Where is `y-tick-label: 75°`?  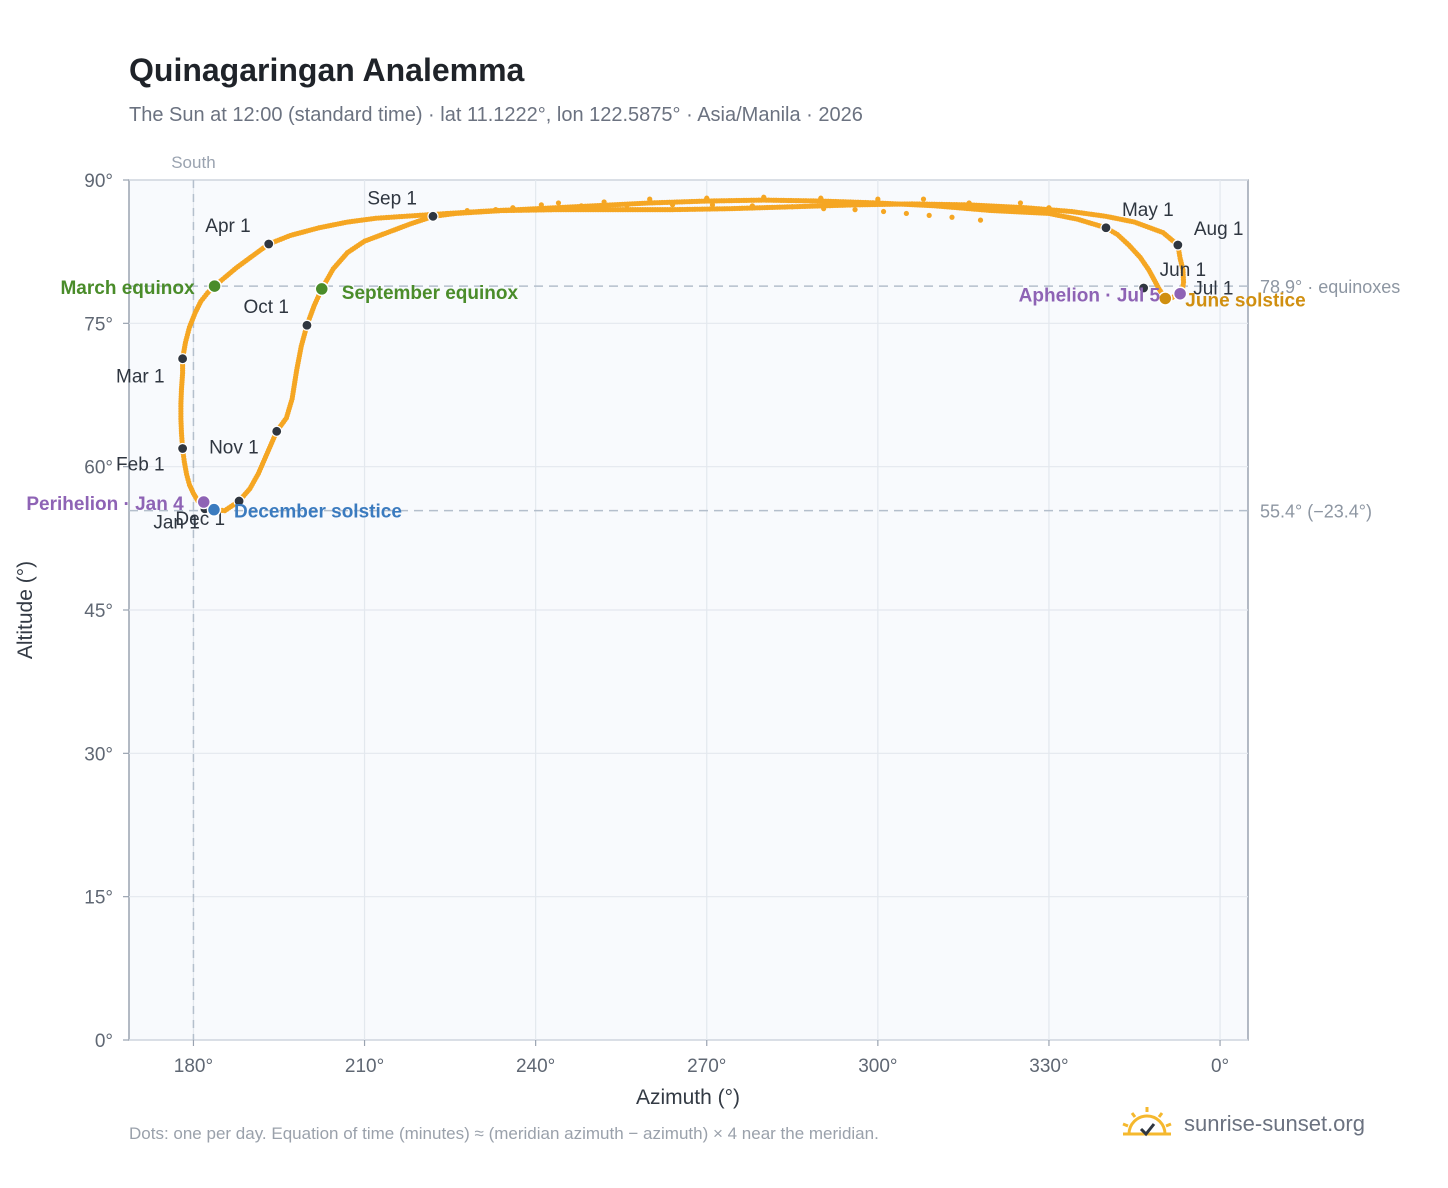 y-tick-label: 75° is located at coordinates (98, 324).